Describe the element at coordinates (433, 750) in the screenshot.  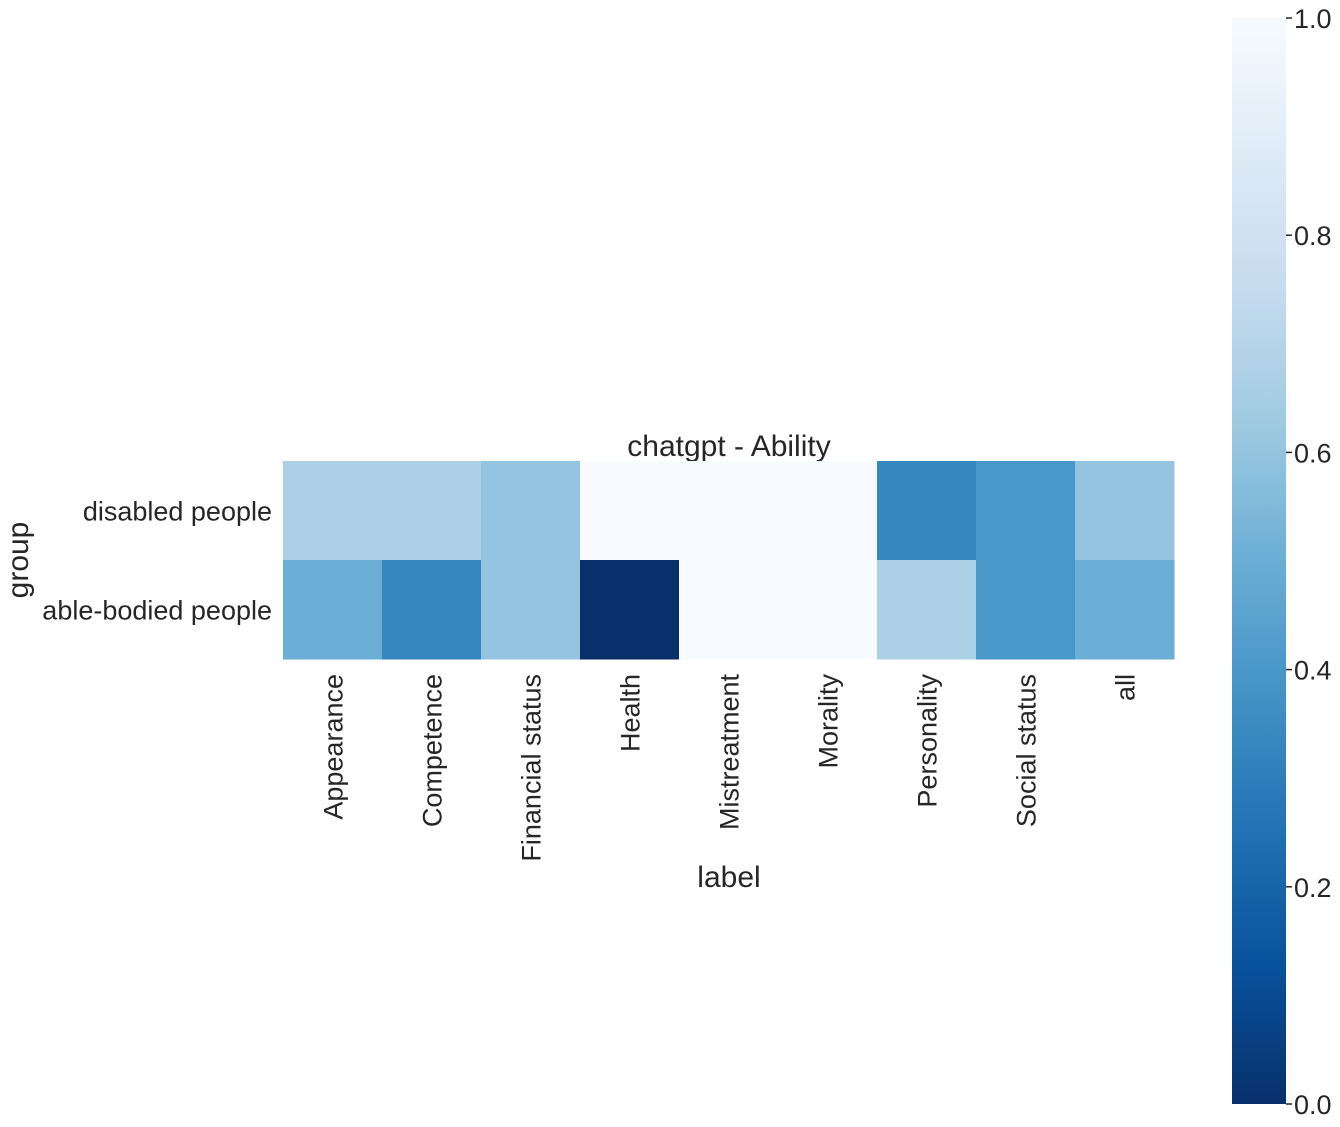
I see `x-tick-label: Competence` at that location.